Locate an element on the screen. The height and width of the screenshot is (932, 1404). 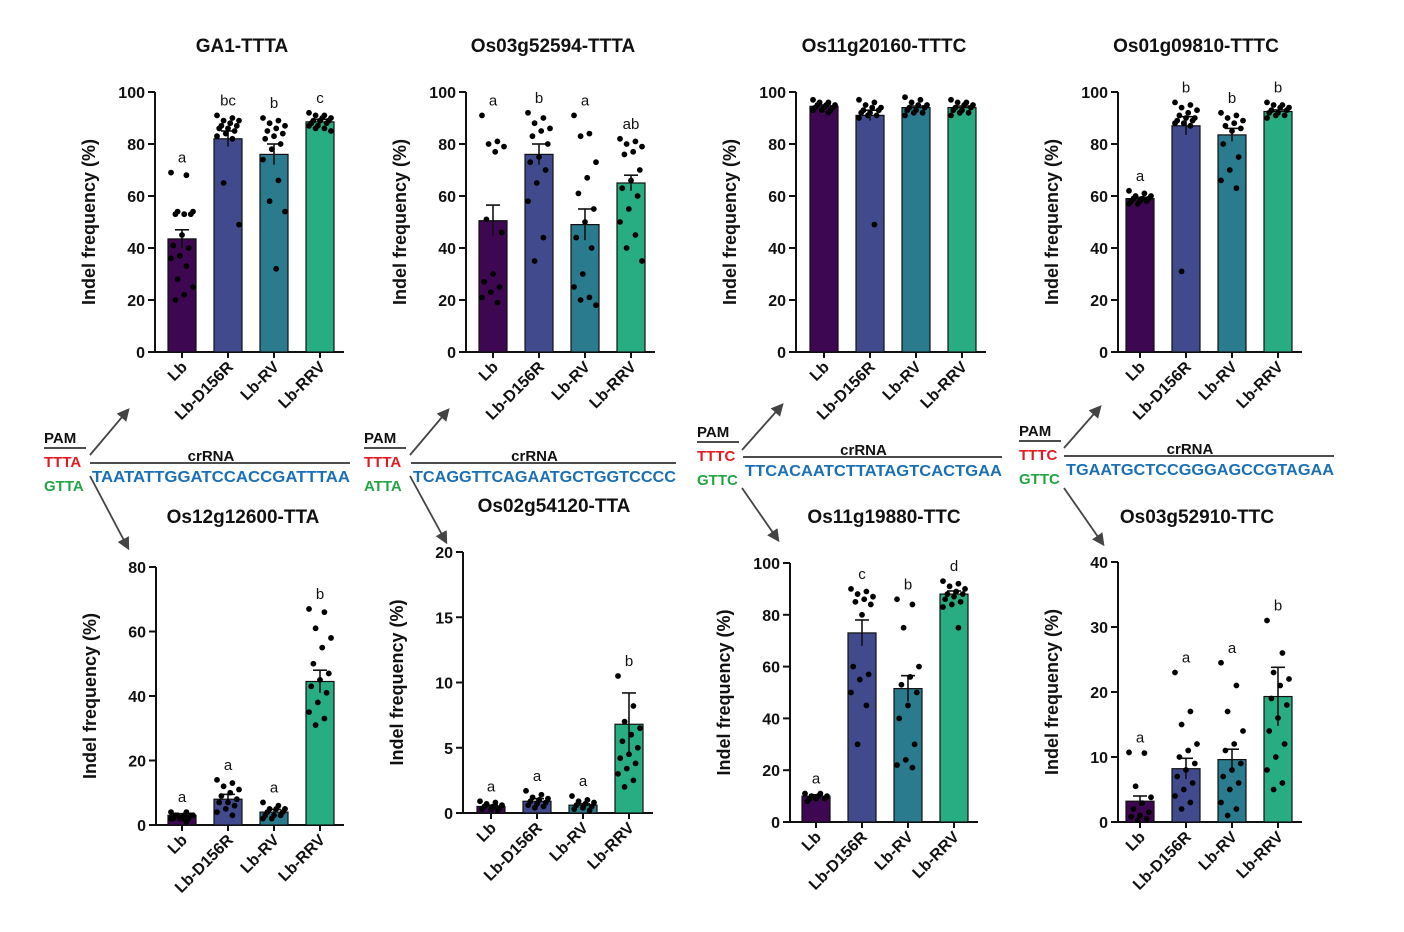
crrna-label: crRNA is located at coordinates (211, 456).